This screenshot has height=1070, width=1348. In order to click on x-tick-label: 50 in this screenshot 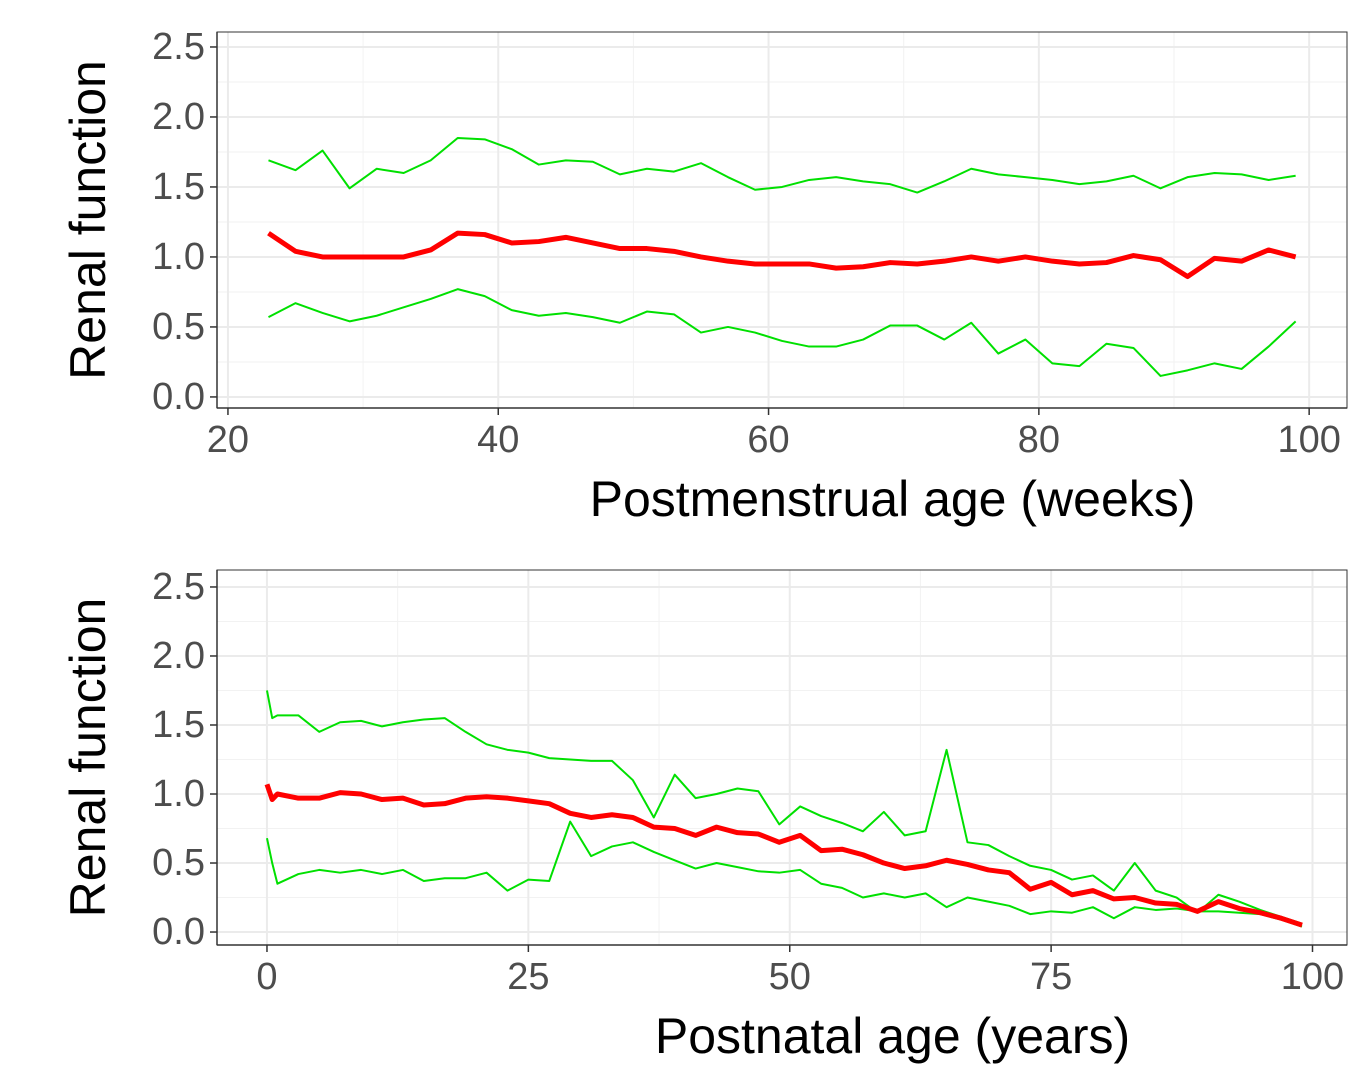, I will do `click(790, 977)`.